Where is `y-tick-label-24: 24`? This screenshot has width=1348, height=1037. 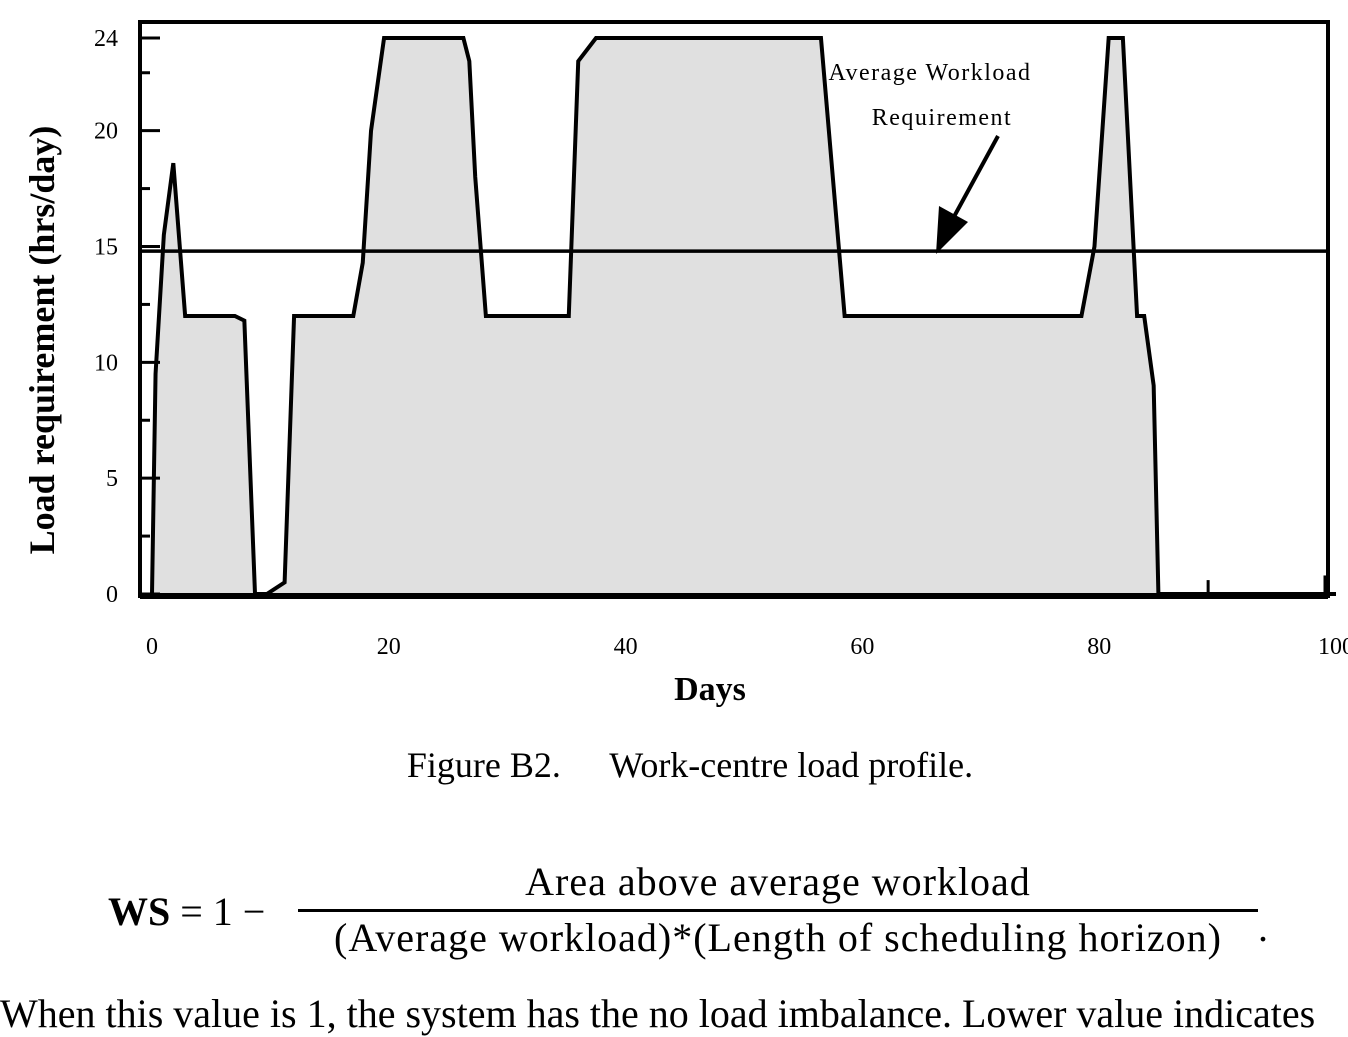 y-tick-label-24: 24 is located at coordinates (106, 39).